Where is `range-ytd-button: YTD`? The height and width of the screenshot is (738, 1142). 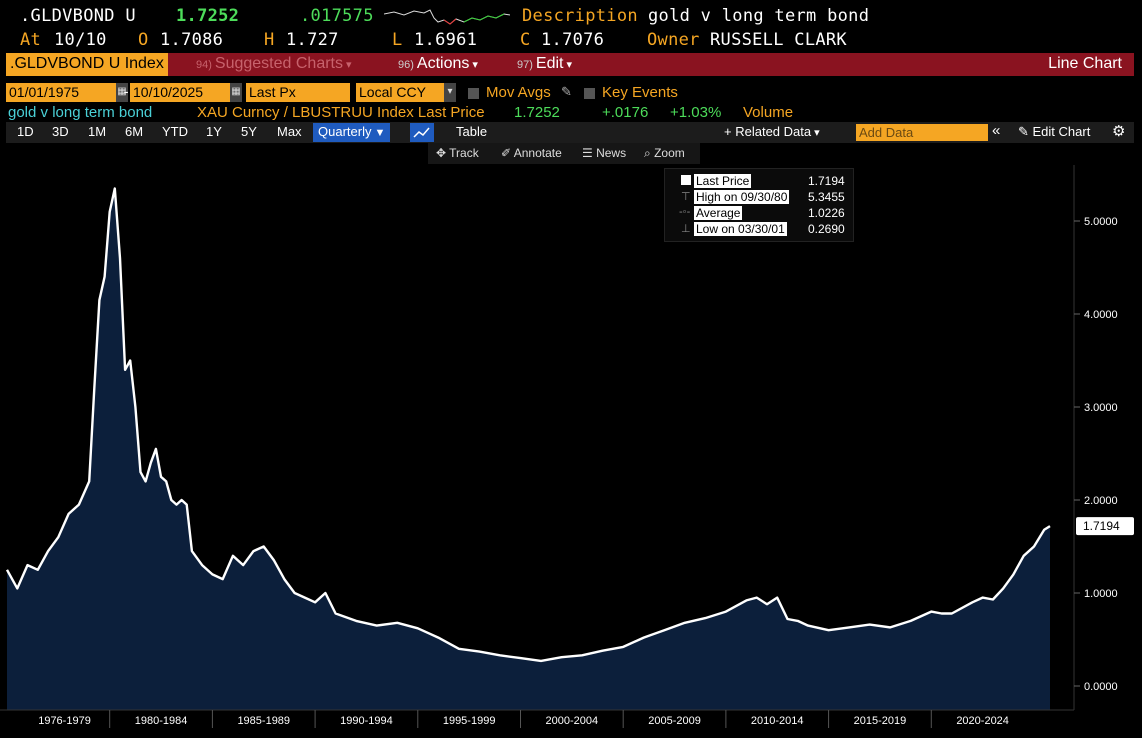 range-ytd-button: YTD is located at coordinates (175, 131).